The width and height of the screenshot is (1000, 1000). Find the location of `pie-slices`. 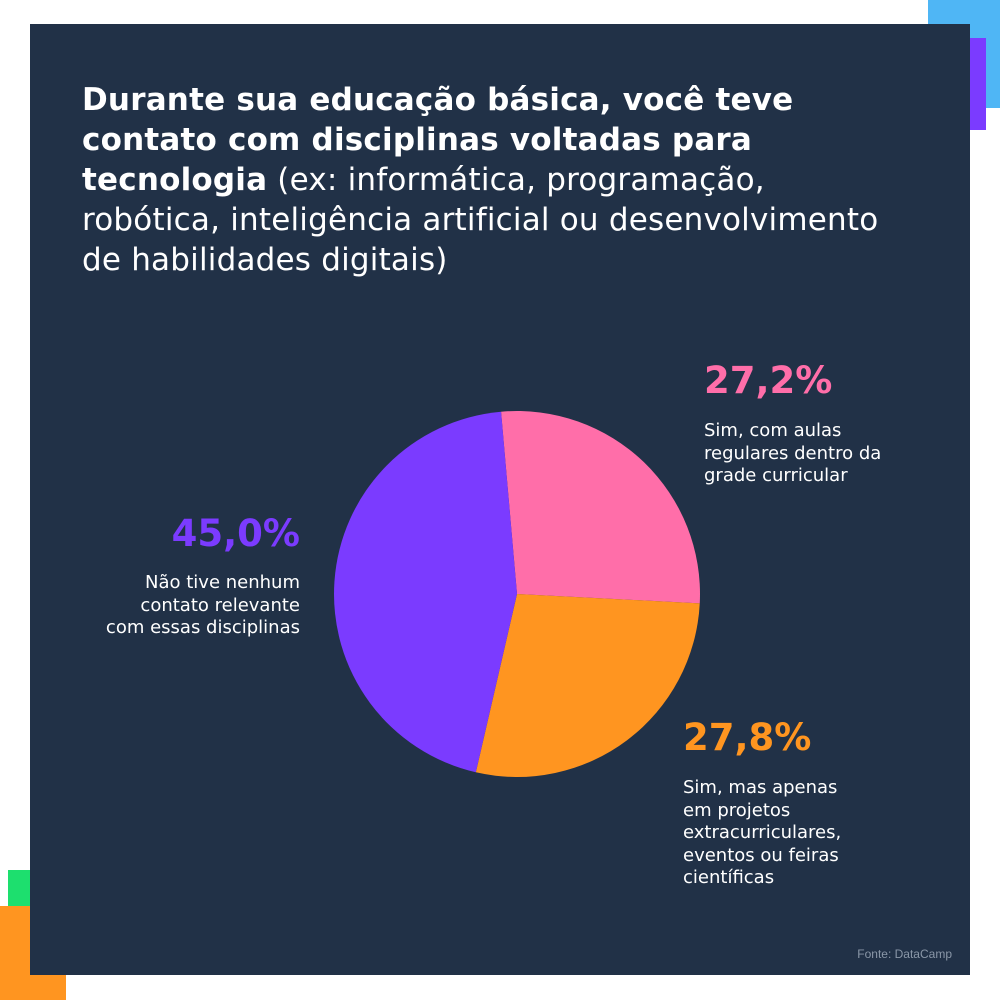

pie-slices is located at coordinates (517, 594).